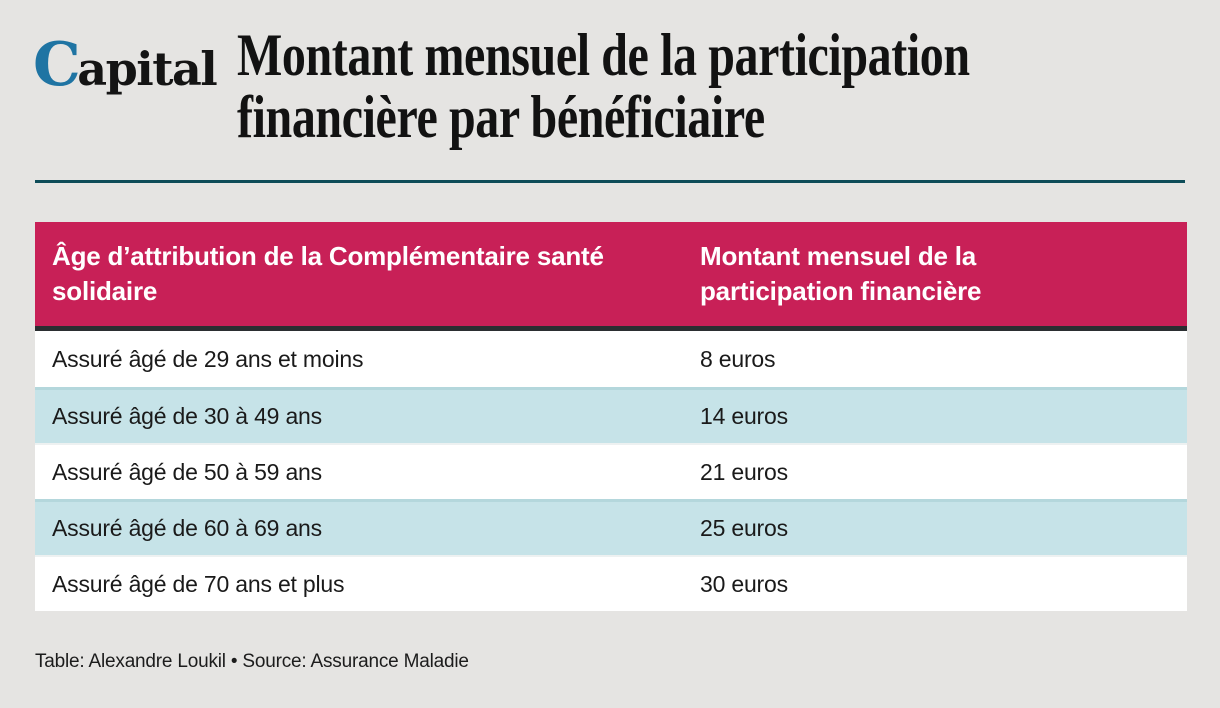  Describe the element at coordinates (744, 416) in the screenshot. I see `cell-amount: 14 euros` at that location.